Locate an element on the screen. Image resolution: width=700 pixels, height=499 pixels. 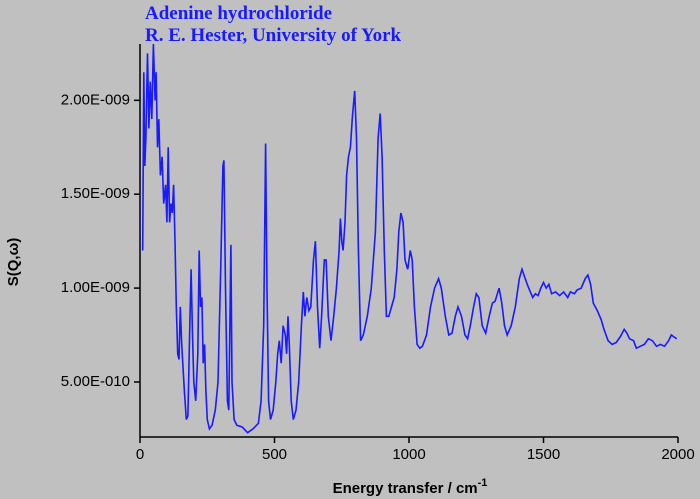
y-tick-label: 5.00E-010 is located at coordinates (95, 381).